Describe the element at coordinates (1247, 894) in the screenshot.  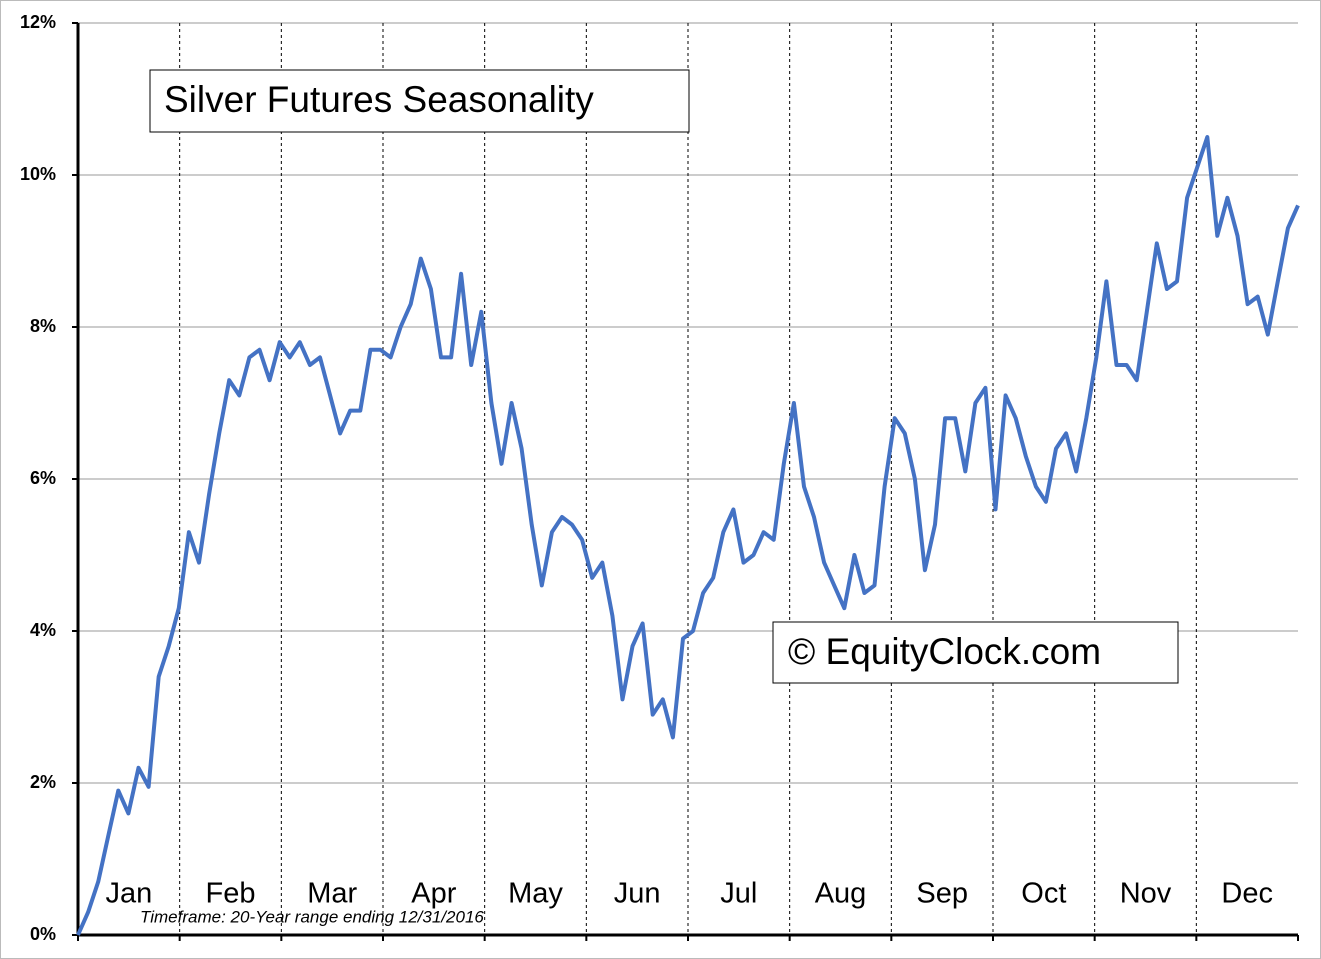
I see `x-tick-label: Dec` at that location.